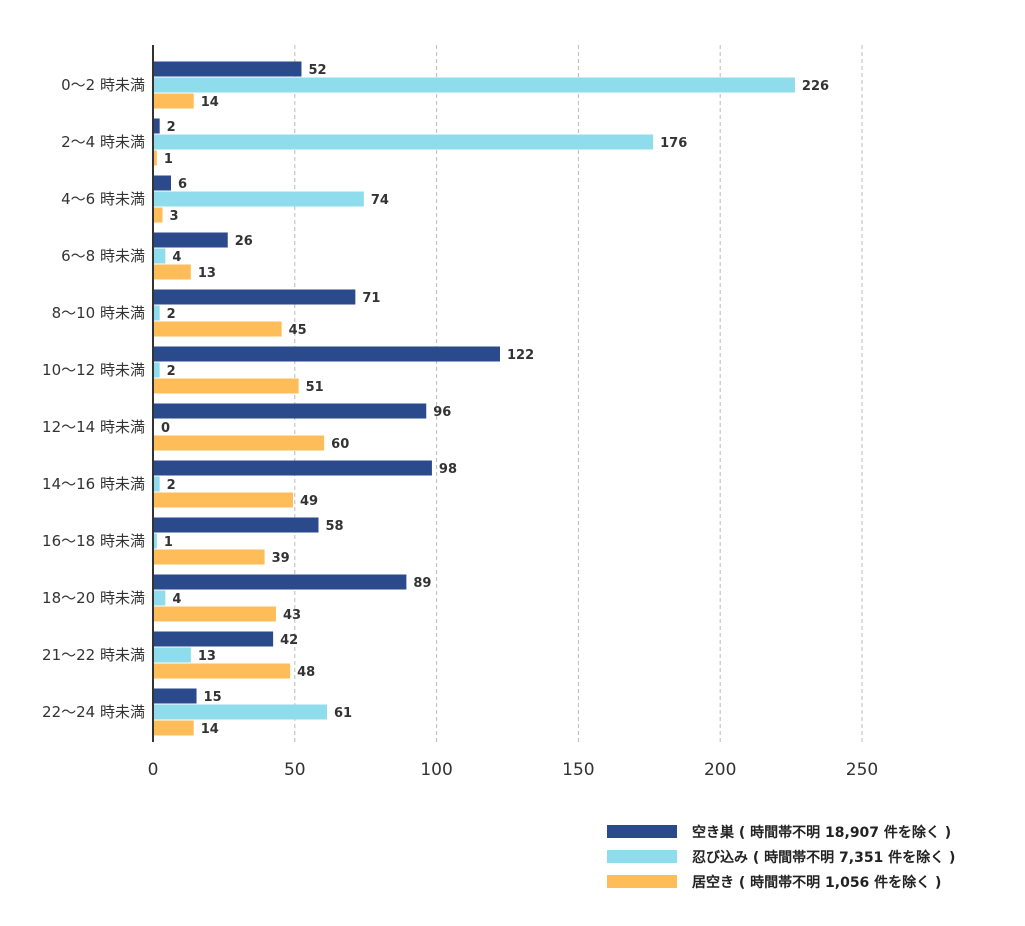 The image size is (1025, 926). What do you see at coordinates (103, 256) in the screenshot?
I see `category-label: 6〜8 時未満` at bounding box center [103, 256].